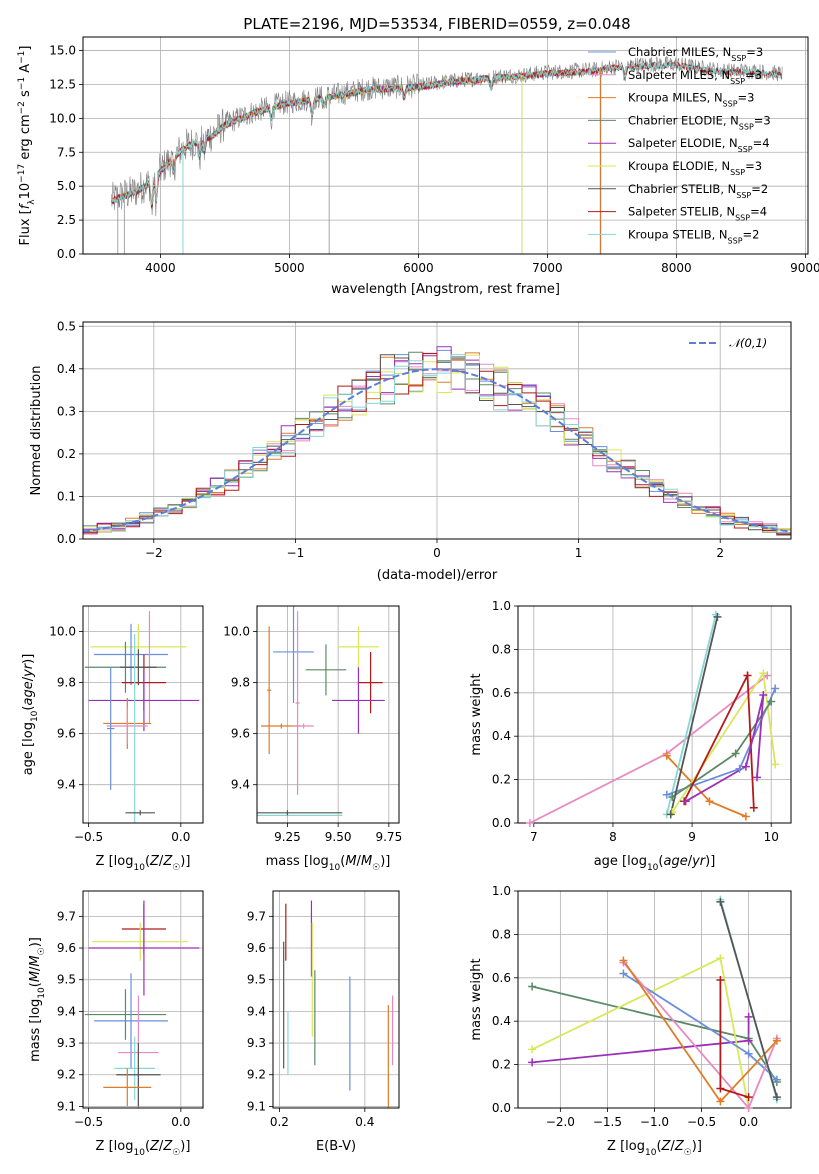 The image size is (819, 1174). I want to click on y-tick-label: 9.3, so click(66, 1043).